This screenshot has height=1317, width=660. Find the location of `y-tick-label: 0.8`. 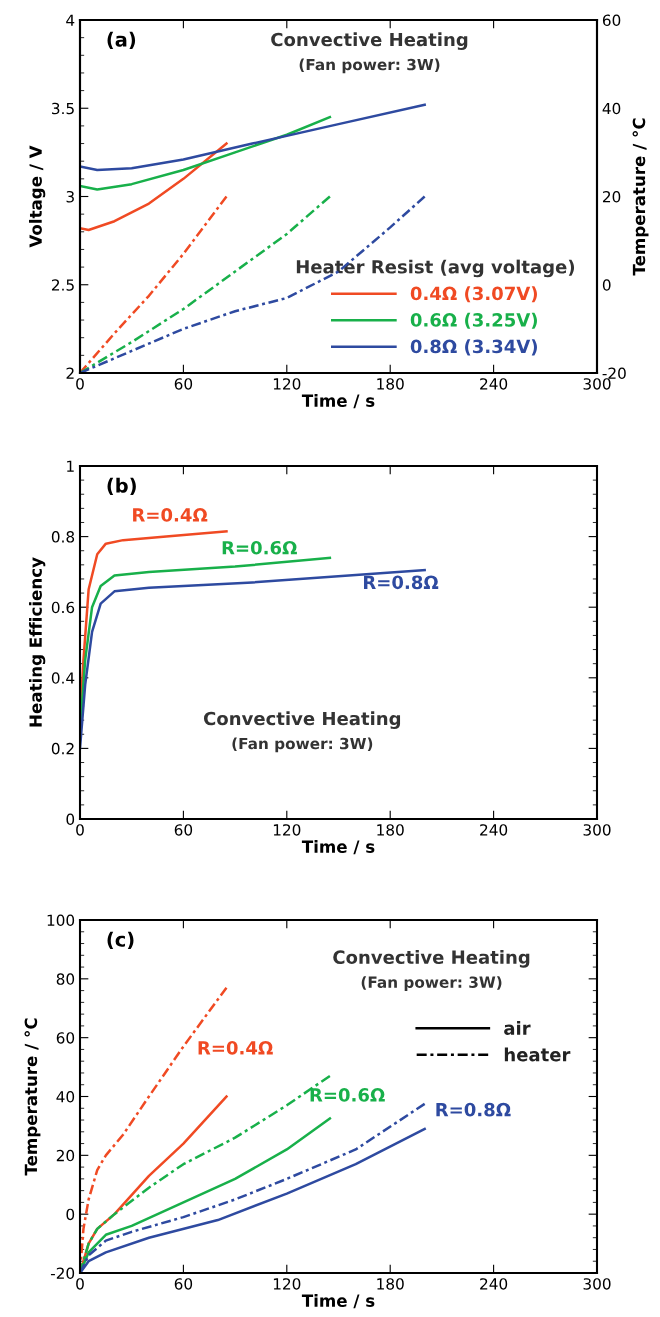

y-tick-label: 0.8 is located at coordinates (63, 537).